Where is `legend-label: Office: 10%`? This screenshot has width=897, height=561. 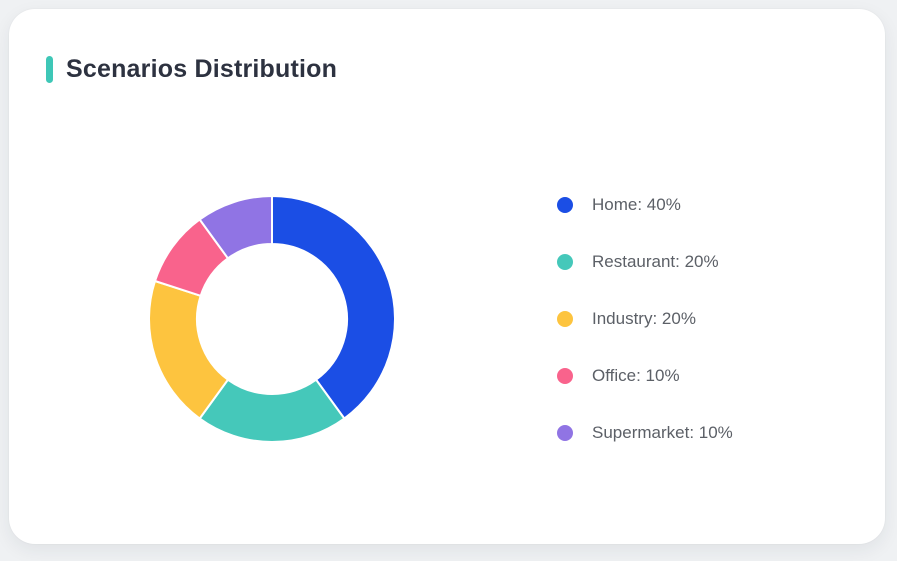
legend-label: Office: 10% is located at coordinates (636, 375).